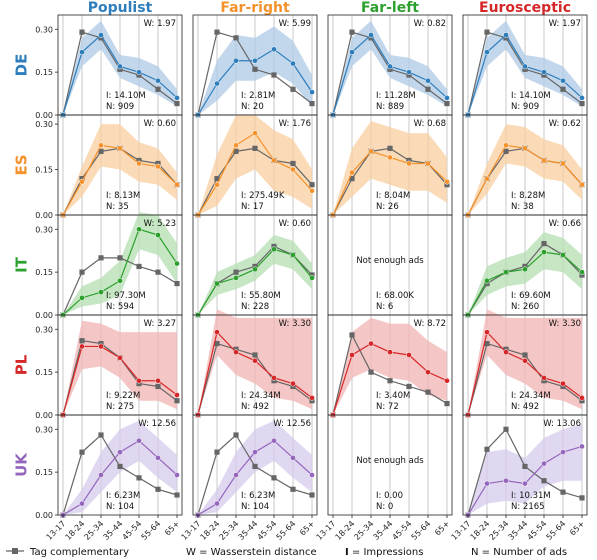  I want to click on wasserstein-label: W: 8.72, so click(430, 324).